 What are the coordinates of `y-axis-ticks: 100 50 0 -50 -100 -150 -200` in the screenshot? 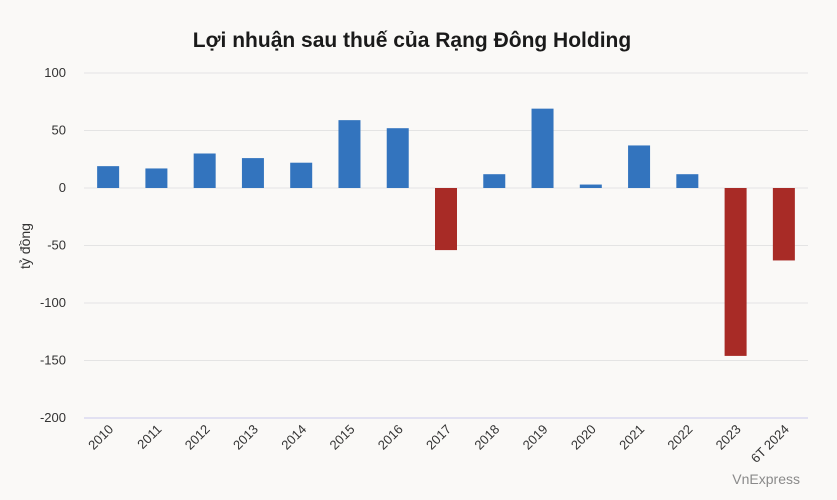 It's located at (53, 245).